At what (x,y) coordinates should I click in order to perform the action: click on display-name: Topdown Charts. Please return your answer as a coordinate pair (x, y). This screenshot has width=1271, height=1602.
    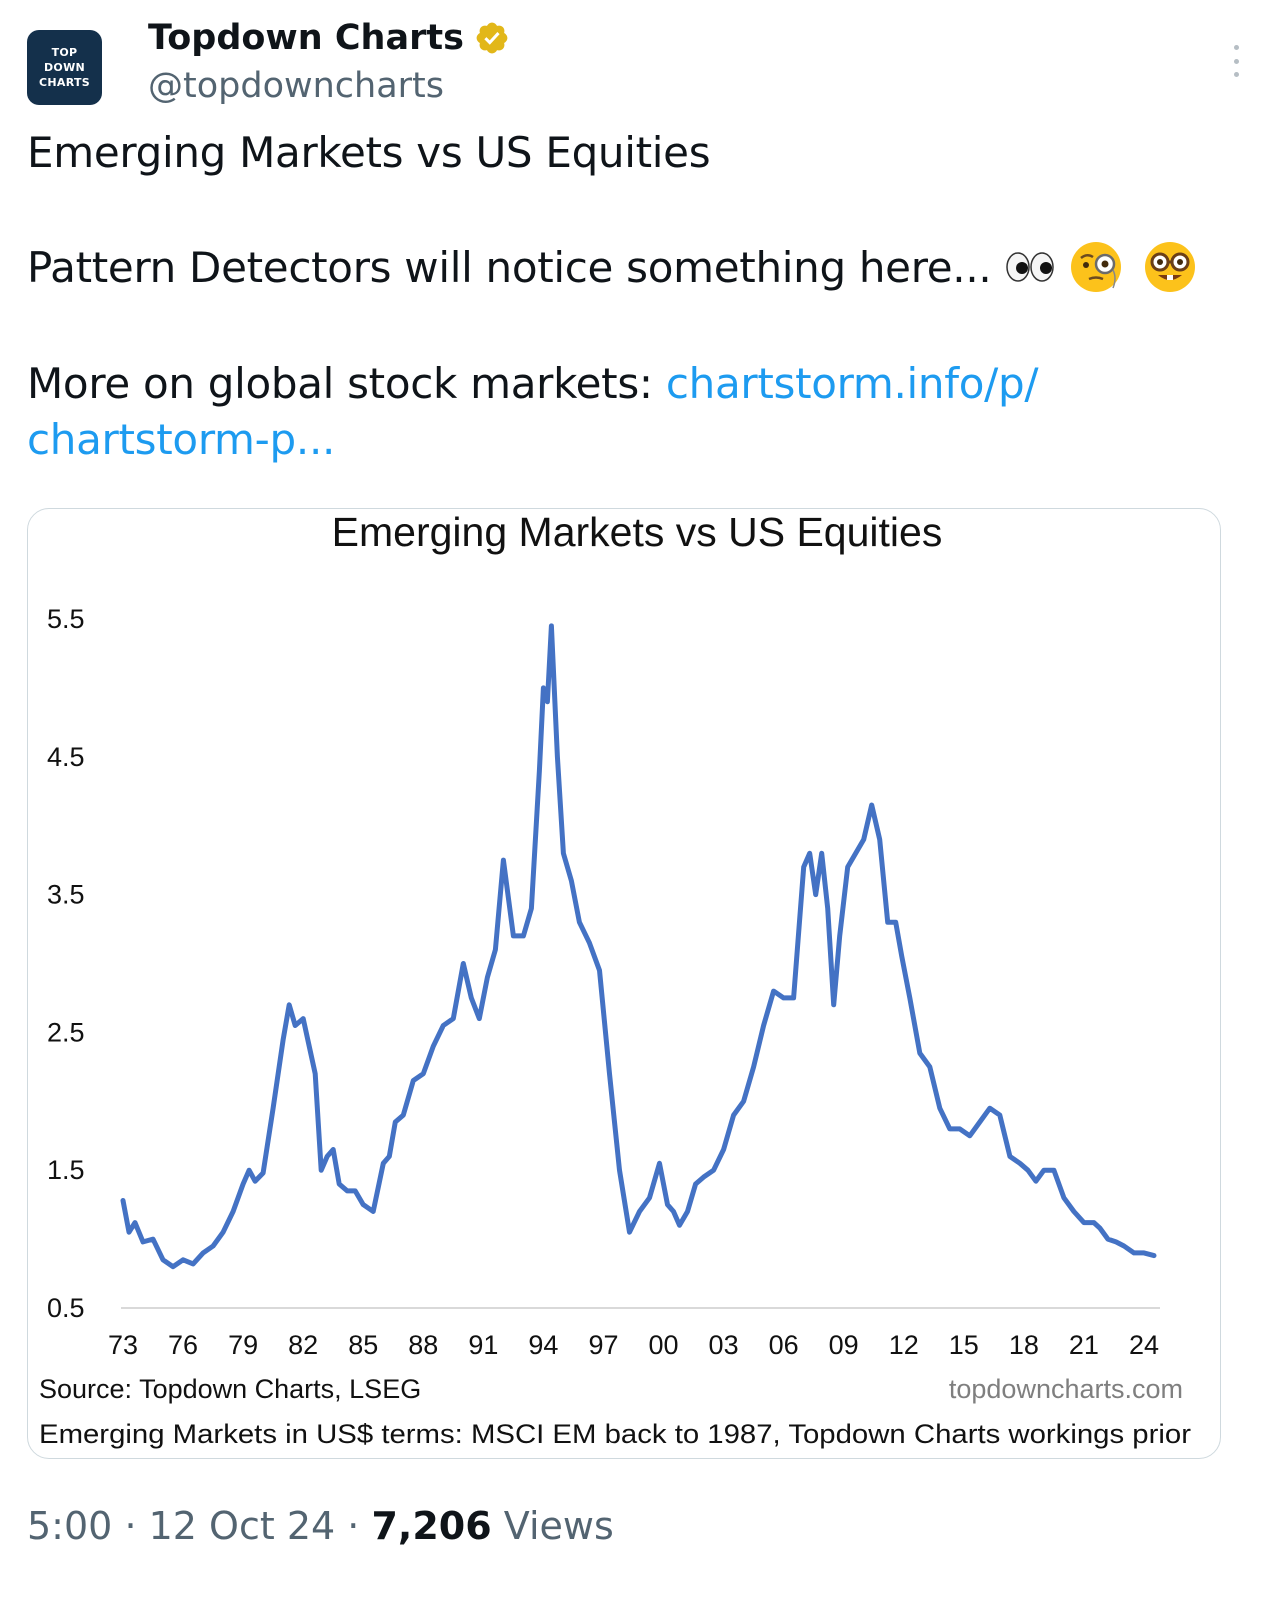
    Looking at the image, I should click on (306, 38).